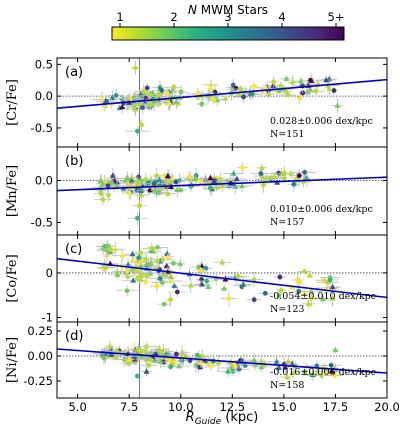  What do you see at coordinates (38, 381) in the screenshot?
I see `y-tick-label: -0.25` at bounding box center [38, 381].